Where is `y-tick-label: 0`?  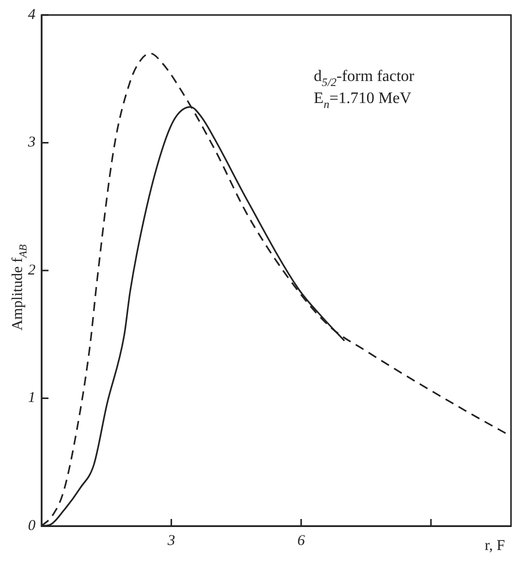
y-tick-label: 0 is located at coordinates (32, 526).